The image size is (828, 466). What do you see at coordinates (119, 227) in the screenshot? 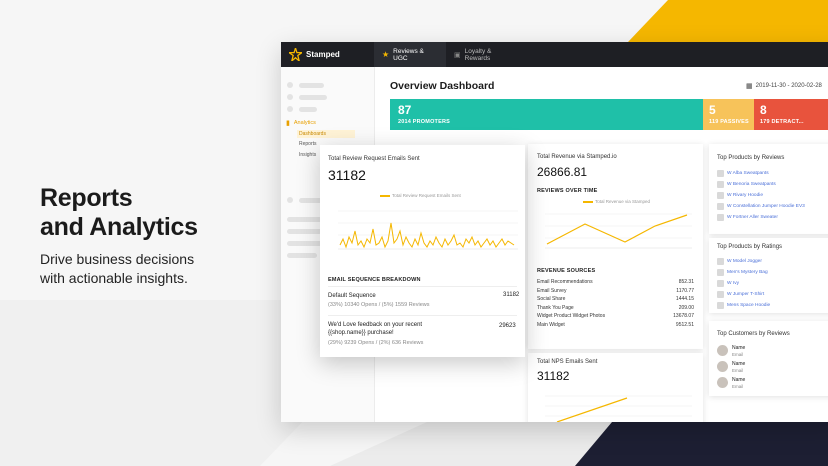
I see `hero-title-line2: and Analytics` at bounding box center [119, 227].